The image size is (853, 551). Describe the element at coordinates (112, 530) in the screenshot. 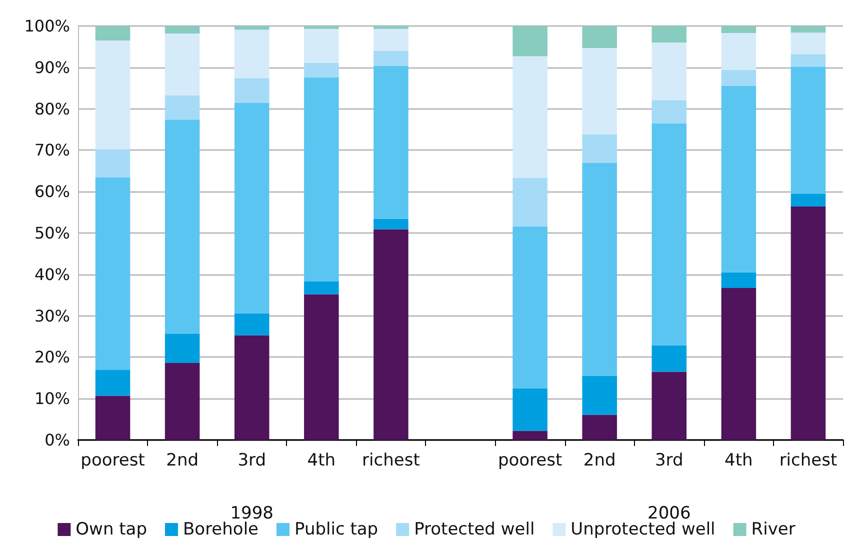

I see `legend-label: Own tap` at that location.